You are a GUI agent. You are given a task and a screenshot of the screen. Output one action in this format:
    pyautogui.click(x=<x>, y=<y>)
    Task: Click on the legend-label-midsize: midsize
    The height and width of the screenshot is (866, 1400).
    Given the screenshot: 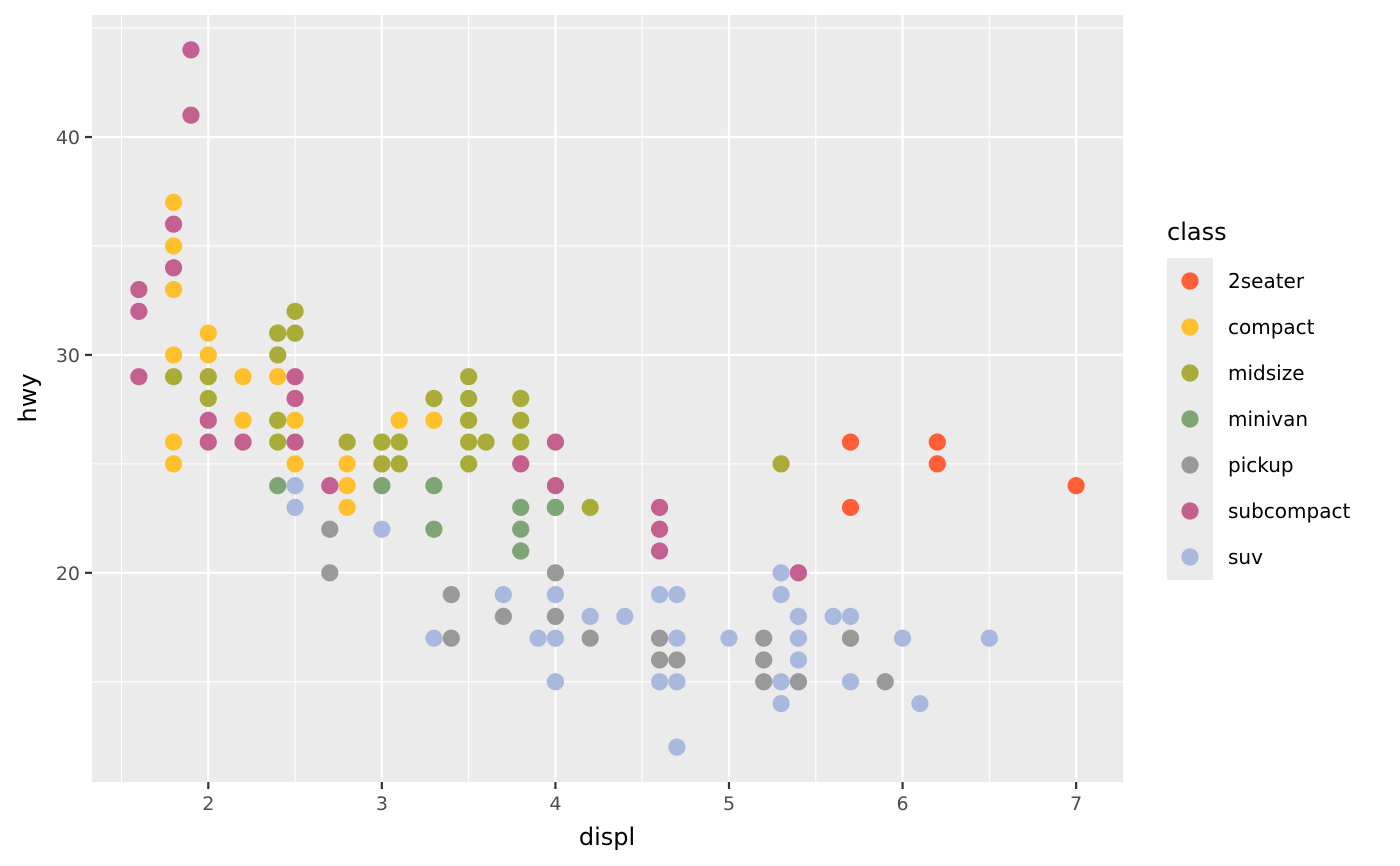 What is the action you would take?
    pyautogui.click(x=1266, y=373)
    